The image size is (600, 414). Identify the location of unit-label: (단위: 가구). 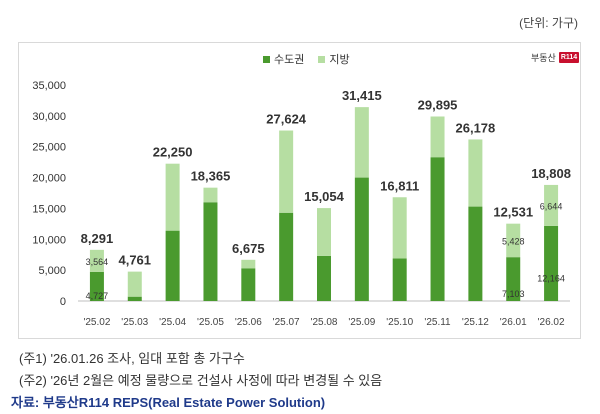
(548, 23).